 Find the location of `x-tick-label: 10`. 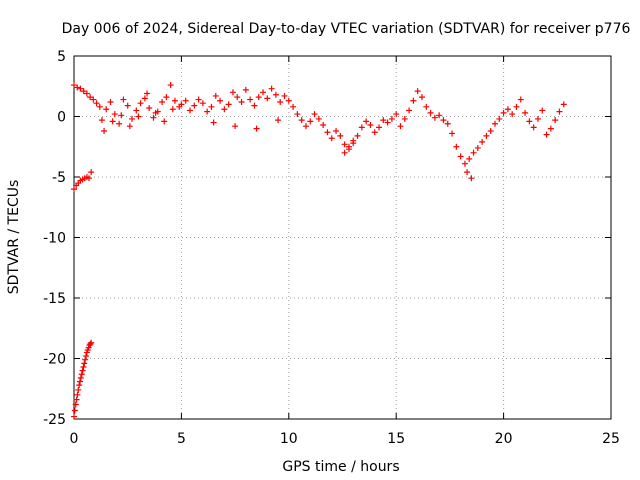

x-tick-label: 10 is located at coordinates (289, 439).